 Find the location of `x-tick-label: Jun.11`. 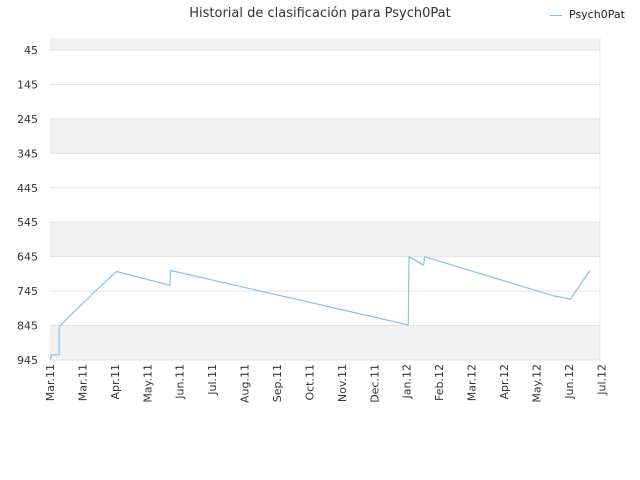

x-tick-label: Jun.11 is located at coordinates (180, 382).